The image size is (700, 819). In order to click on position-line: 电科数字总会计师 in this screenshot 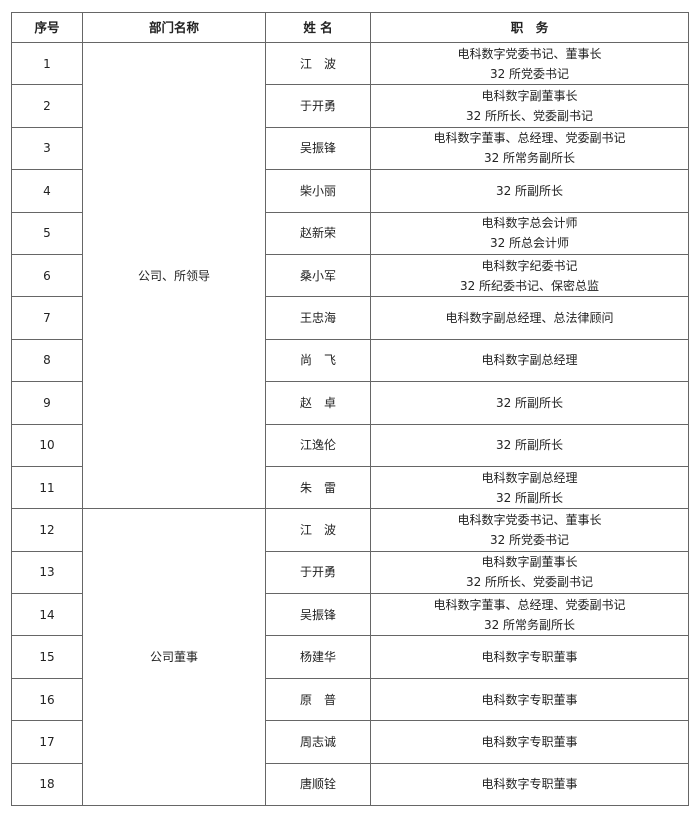, I will do `click(529, 223)`.